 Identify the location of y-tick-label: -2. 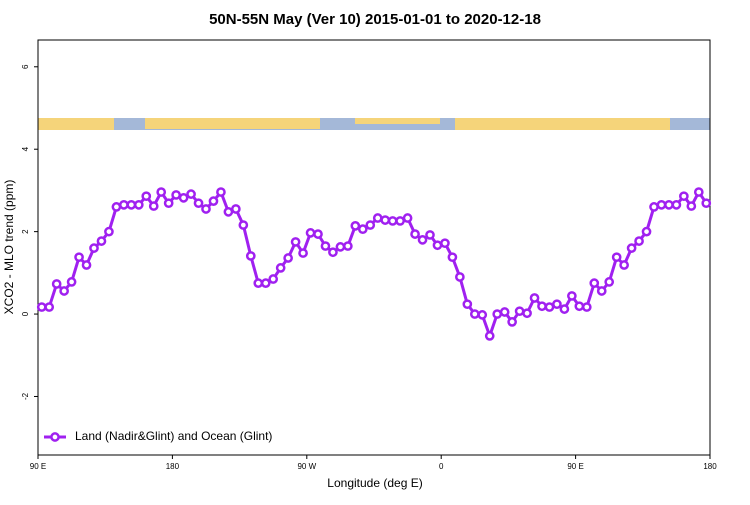
(25, 396).